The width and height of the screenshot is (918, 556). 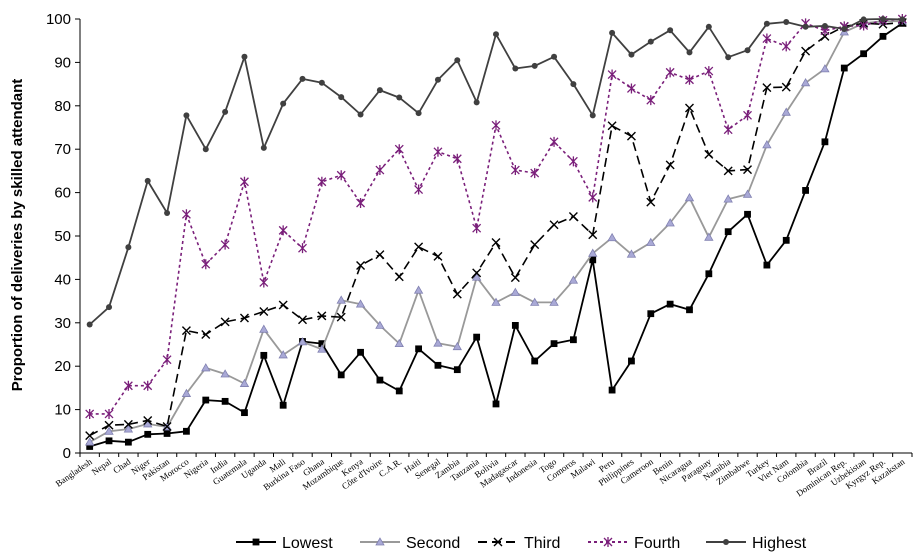 I want to click on x-tick-label: Chad, so click(x=122, y=465).